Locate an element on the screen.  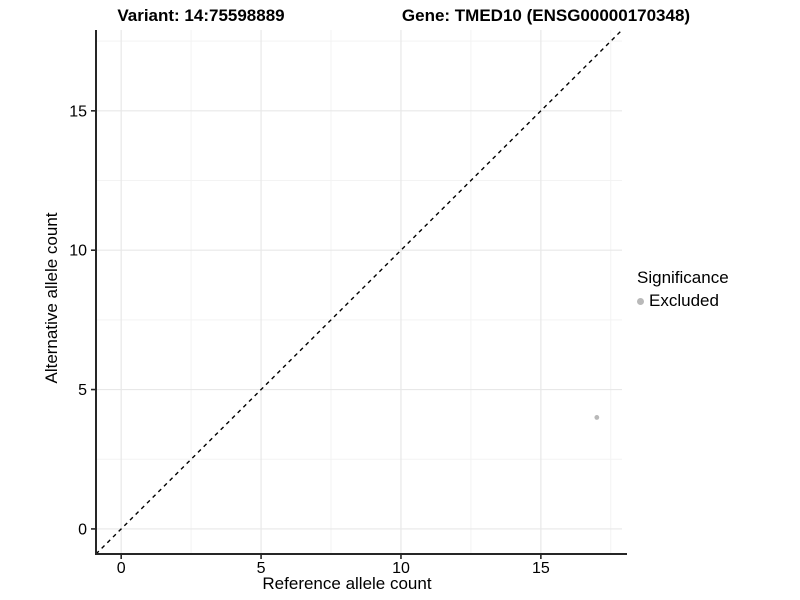
legend-item-label: Excluded is located at coordinates (684, 300).